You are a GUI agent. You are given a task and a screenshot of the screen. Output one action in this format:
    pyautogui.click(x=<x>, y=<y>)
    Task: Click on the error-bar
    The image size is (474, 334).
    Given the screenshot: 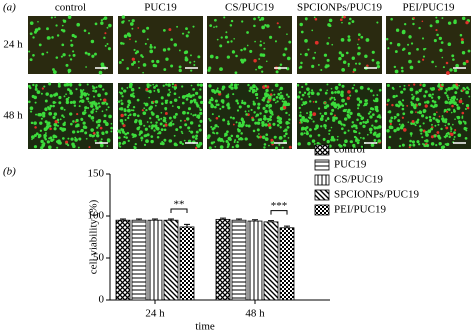 What is the action you would take?
    pyautogui.click(x=155, y=219)
    